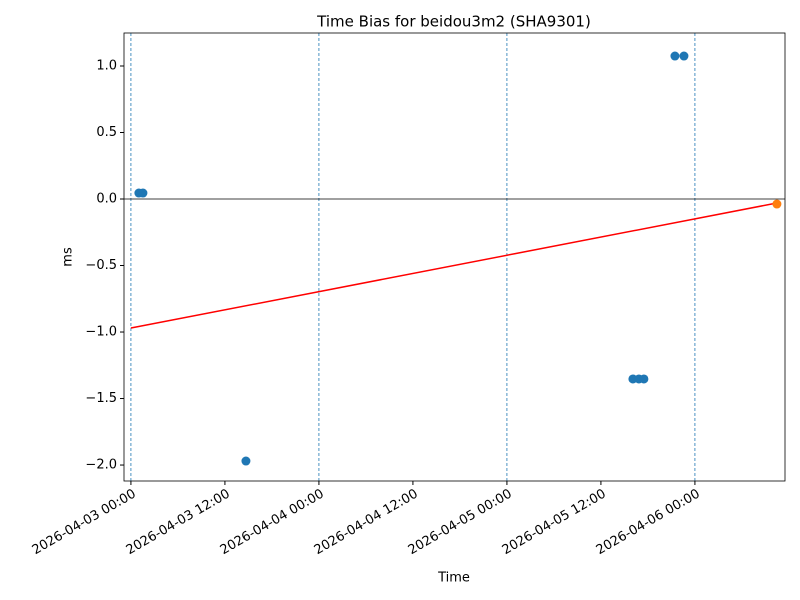 The image size is (800, 600). I want to click on y-tick-label: 1.0, so click(106, 65).